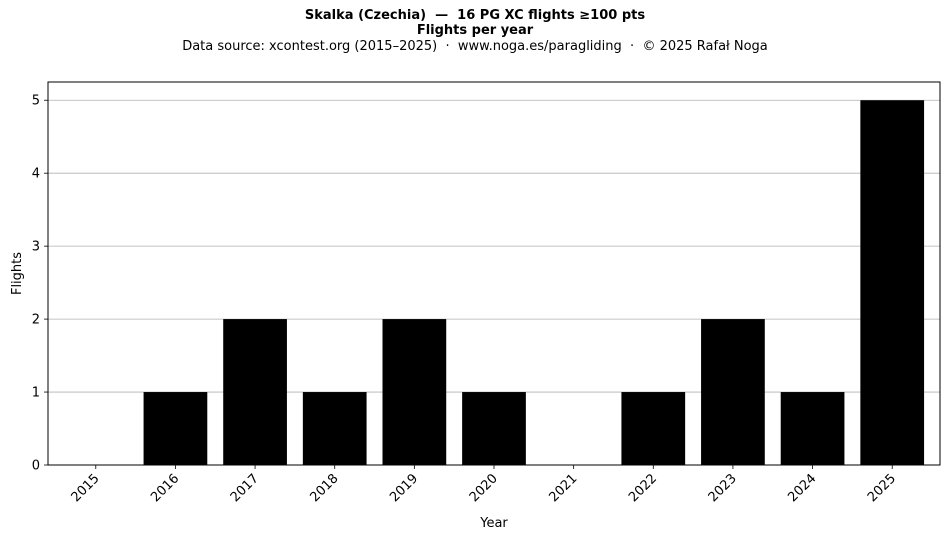  Describe the element at coordinates (86, 488) in the screenshot. I see `x-tick-label-2015: 2015` at that location.